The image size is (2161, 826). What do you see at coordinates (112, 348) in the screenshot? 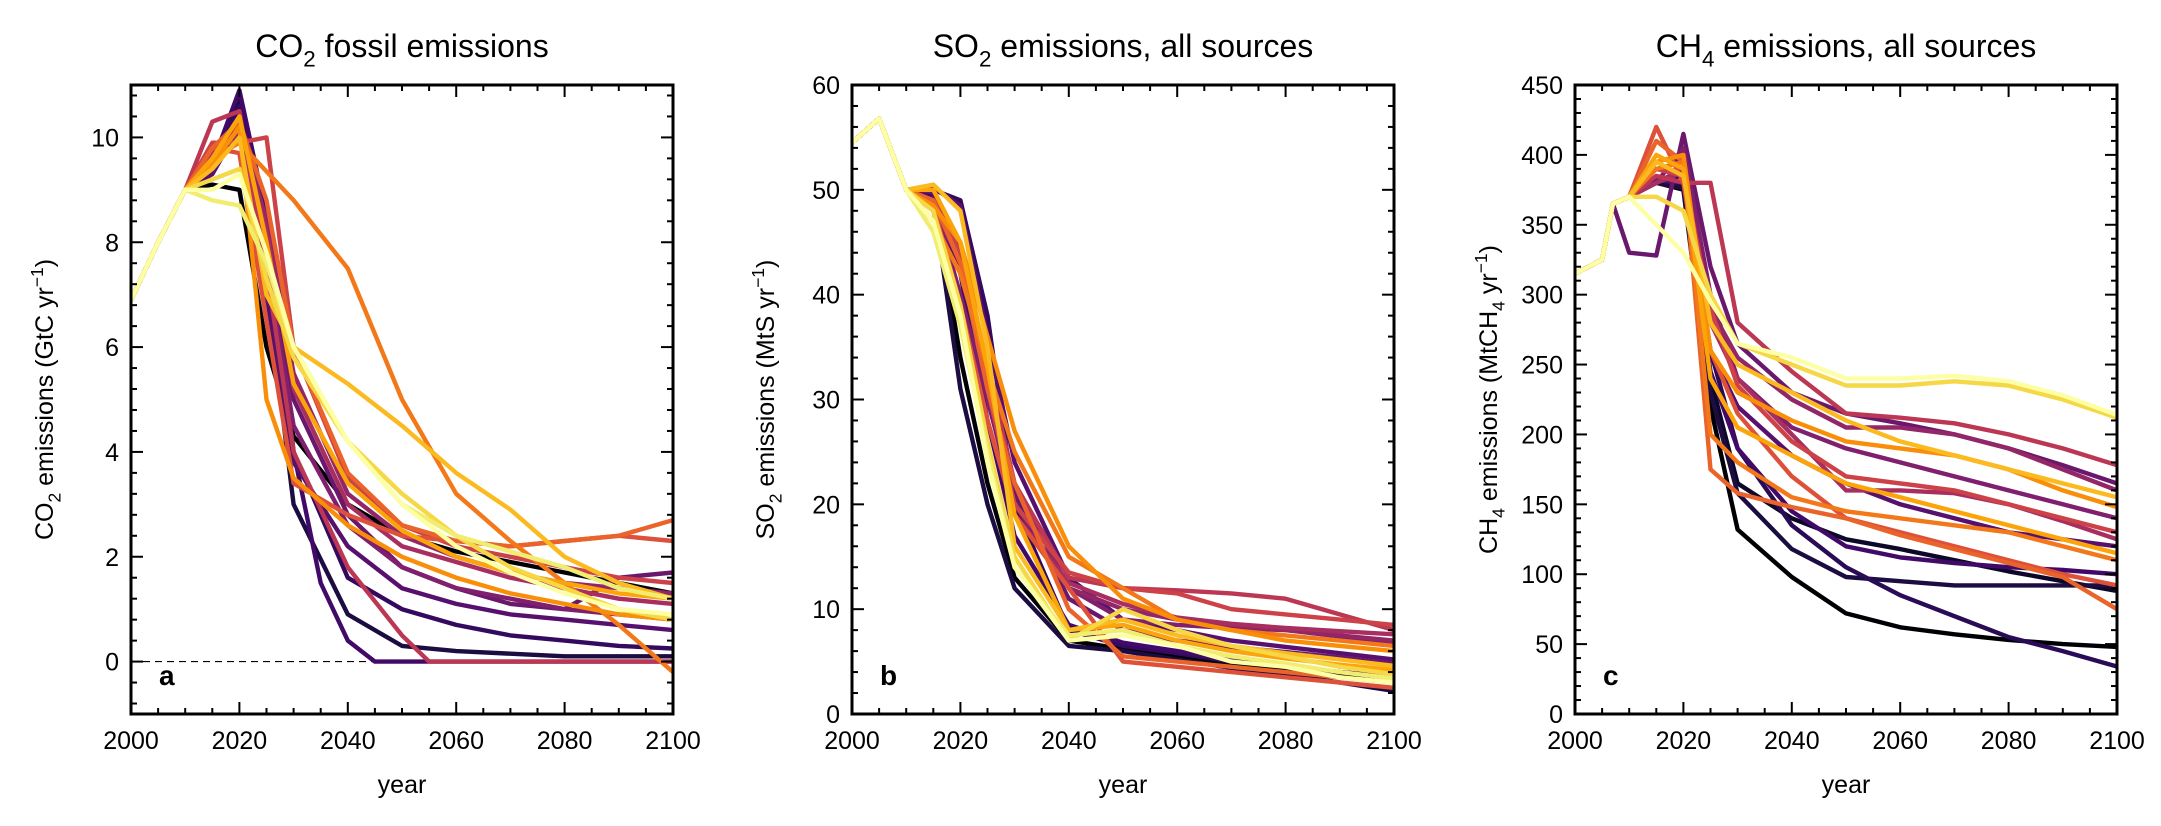
I see `y-tick-label: 6` at bounding box center [112, 348].